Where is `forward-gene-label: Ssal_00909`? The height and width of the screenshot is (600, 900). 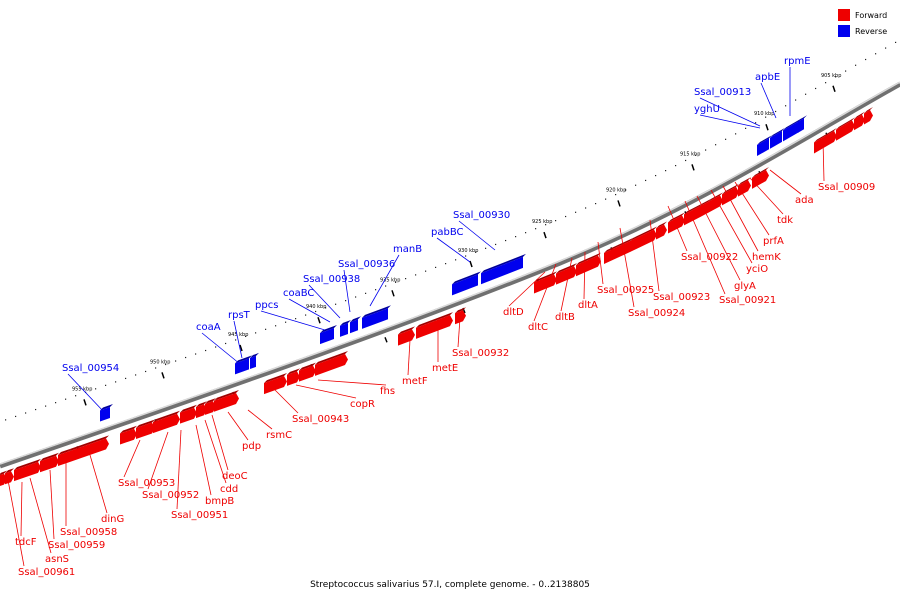
forward-gene-label: Ssal_00909 is located at coordinates (846, 187).